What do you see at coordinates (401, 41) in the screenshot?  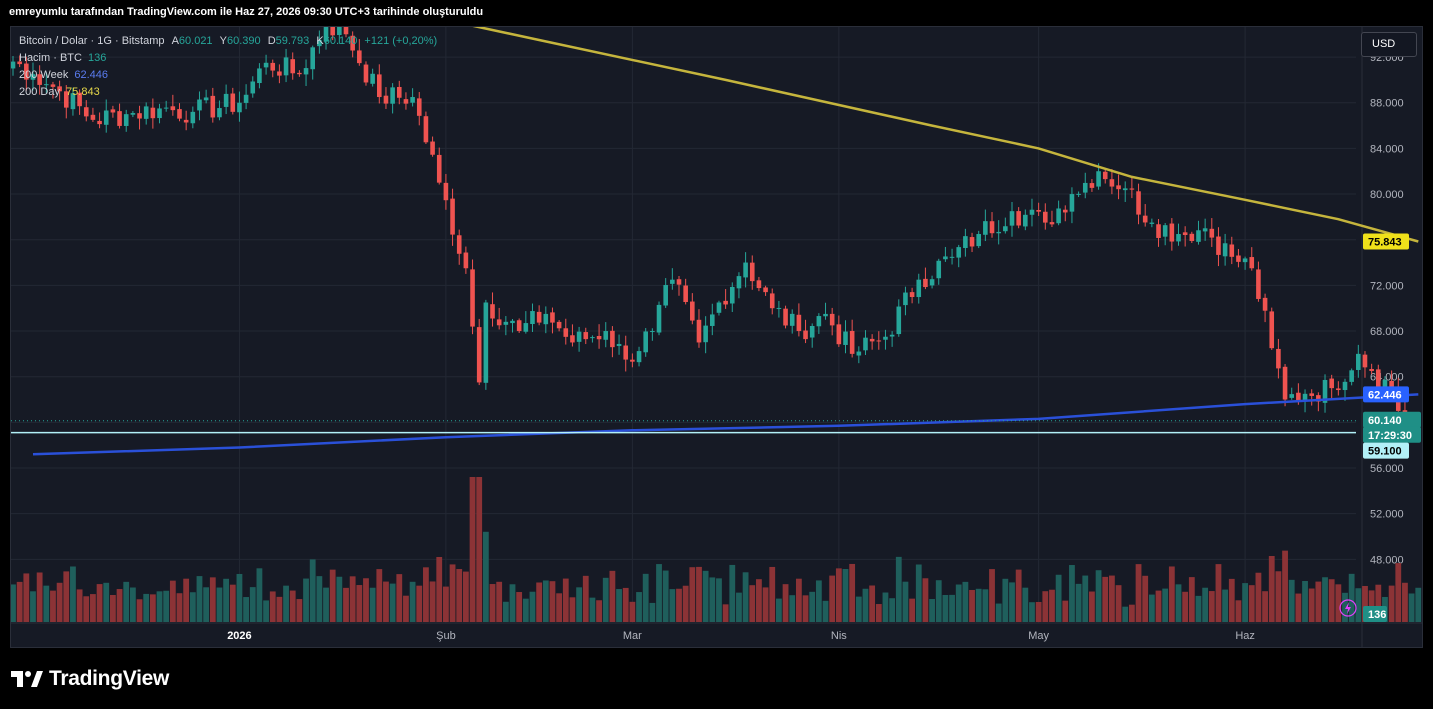 I see `change-value: +121 (+0,20%)` at bounding box center [401, 41].